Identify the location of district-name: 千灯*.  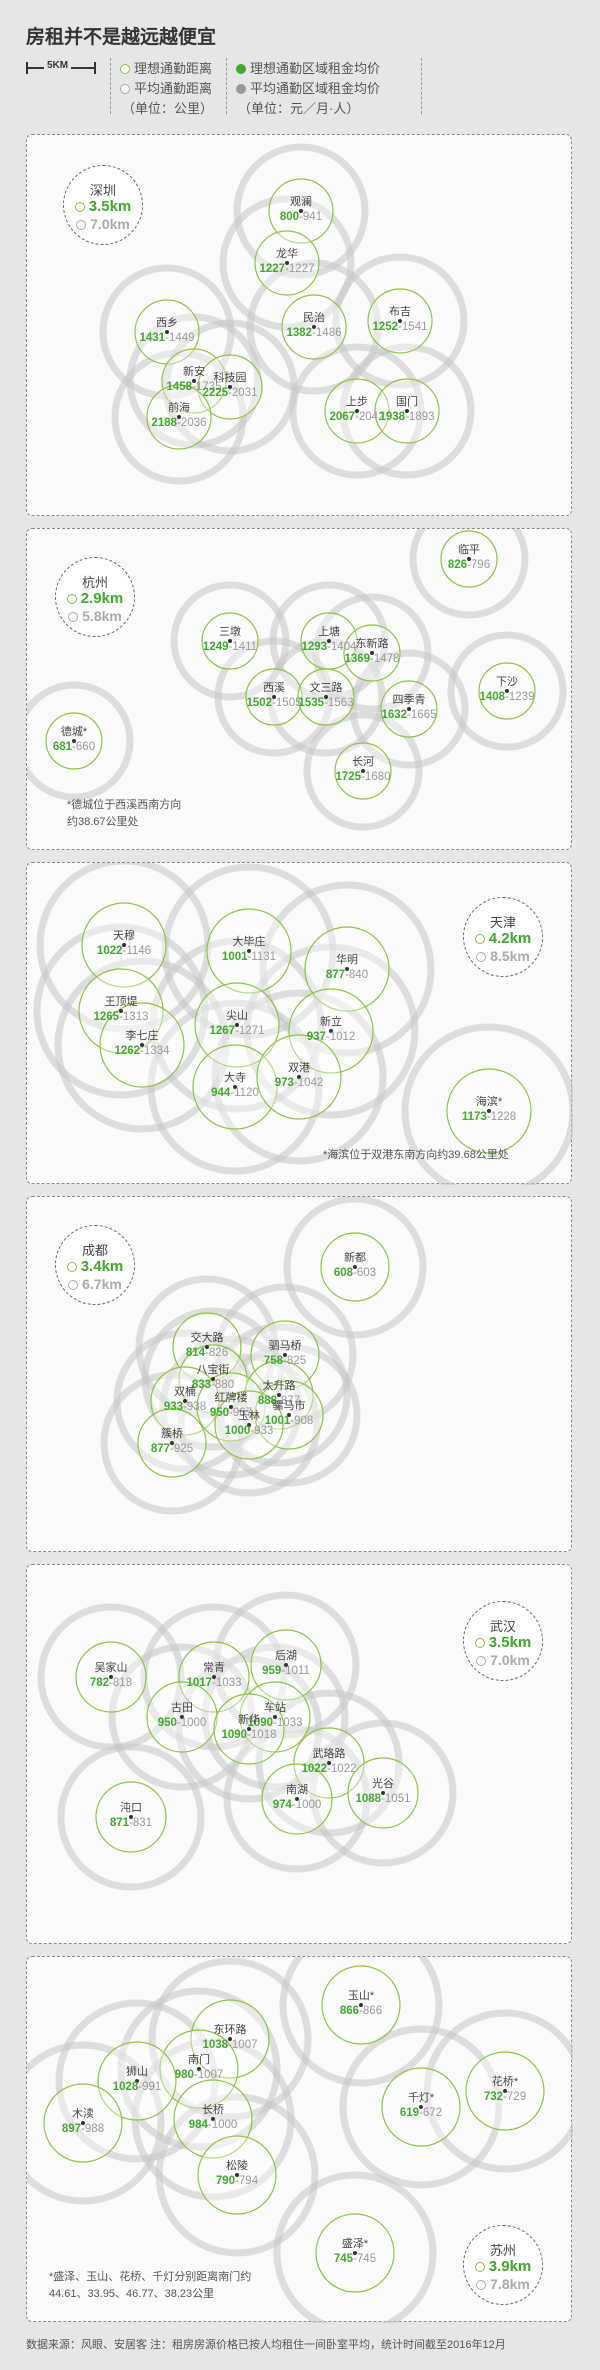
(421, 2097).